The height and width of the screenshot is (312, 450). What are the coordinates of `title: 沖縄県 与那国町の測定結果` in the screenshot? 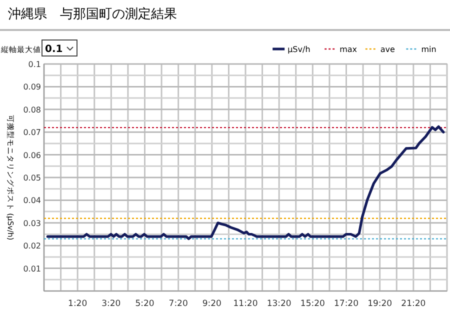 It's located at (92, 14).